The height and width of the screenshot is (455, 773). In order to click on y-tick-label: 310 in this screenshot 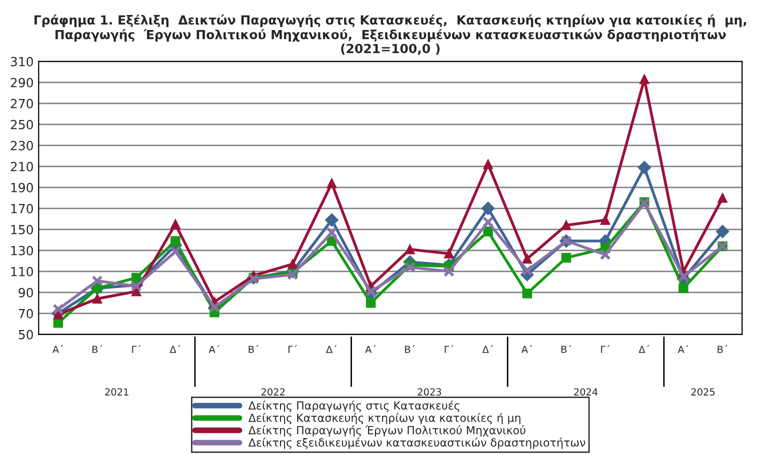, I will do `click(21, 61)`.